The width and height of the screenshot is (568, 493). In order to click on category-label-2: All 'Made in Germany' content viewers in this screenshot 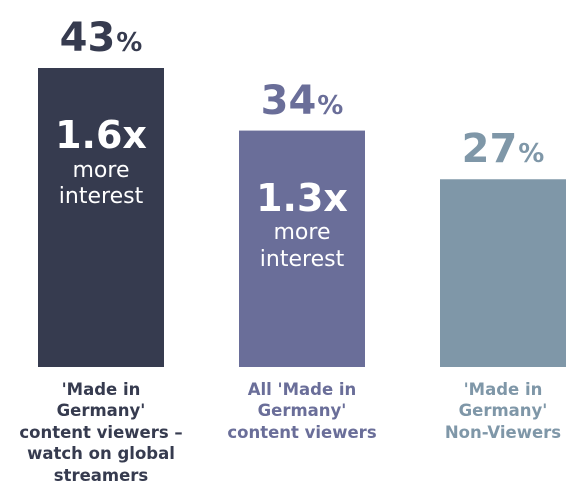, I will do `click(302, 411)`.